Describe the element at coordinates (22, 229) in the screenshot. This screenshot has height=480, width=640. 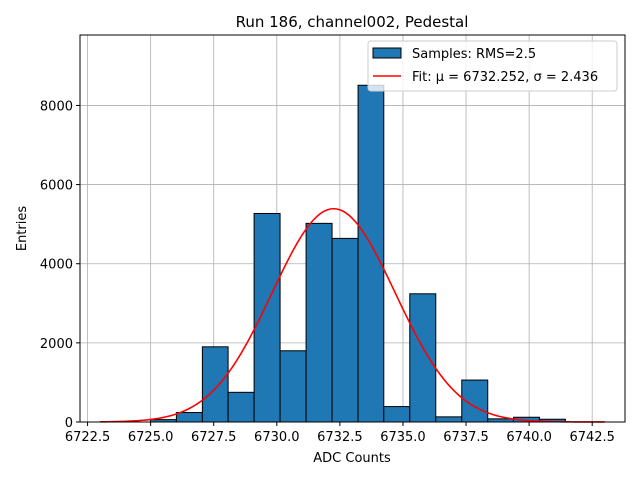
I see `y-axis-label: Entries` at that location.